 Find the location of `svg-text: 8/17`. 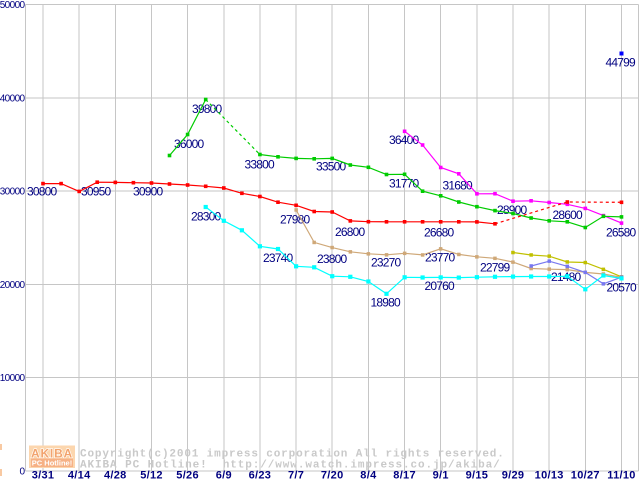

svg-text: 8/17 is located at coordinates (404, 475).